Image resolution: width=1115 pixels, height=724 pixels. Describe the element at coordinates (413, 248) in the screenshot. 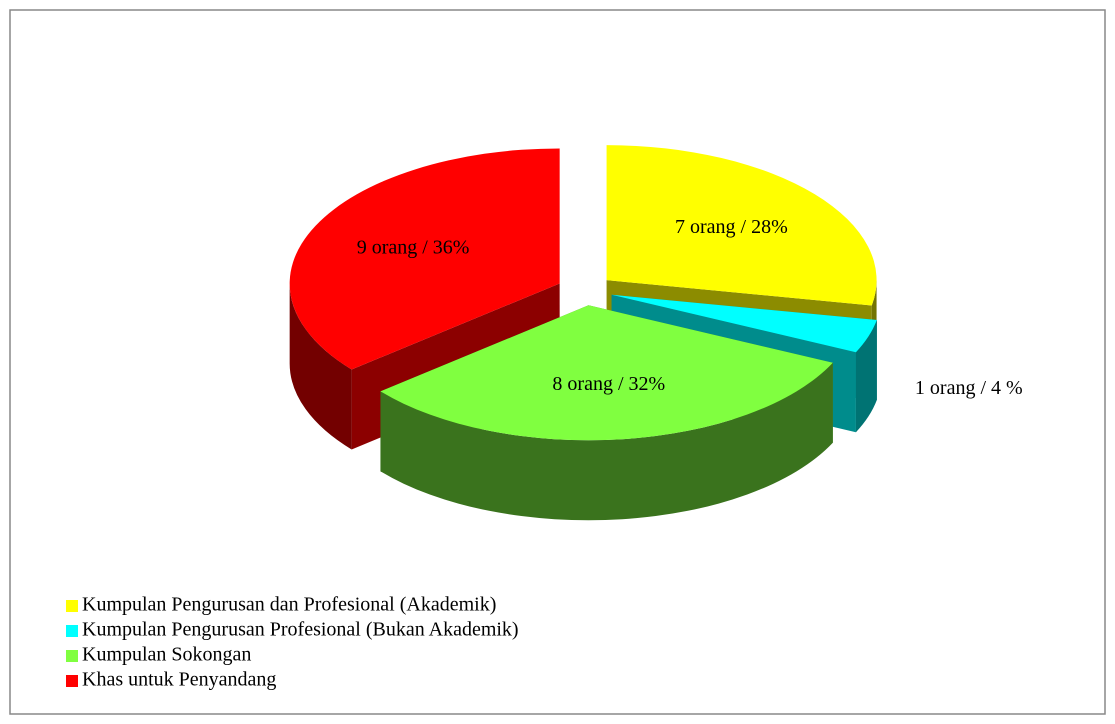

I see `data-label: 9 orang / 36%` at that location.